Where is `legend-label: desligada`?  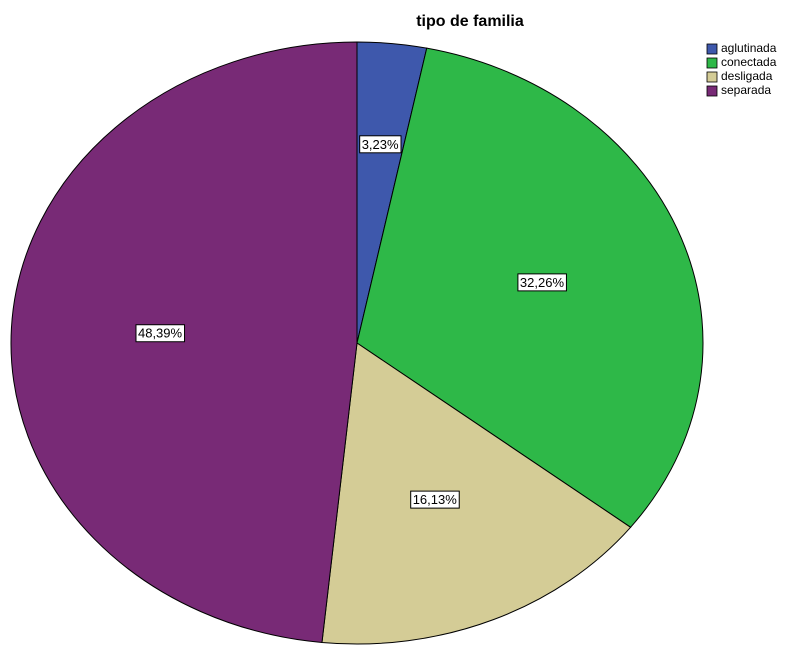
legend-label: desligada is located at coordinates (747, 76).